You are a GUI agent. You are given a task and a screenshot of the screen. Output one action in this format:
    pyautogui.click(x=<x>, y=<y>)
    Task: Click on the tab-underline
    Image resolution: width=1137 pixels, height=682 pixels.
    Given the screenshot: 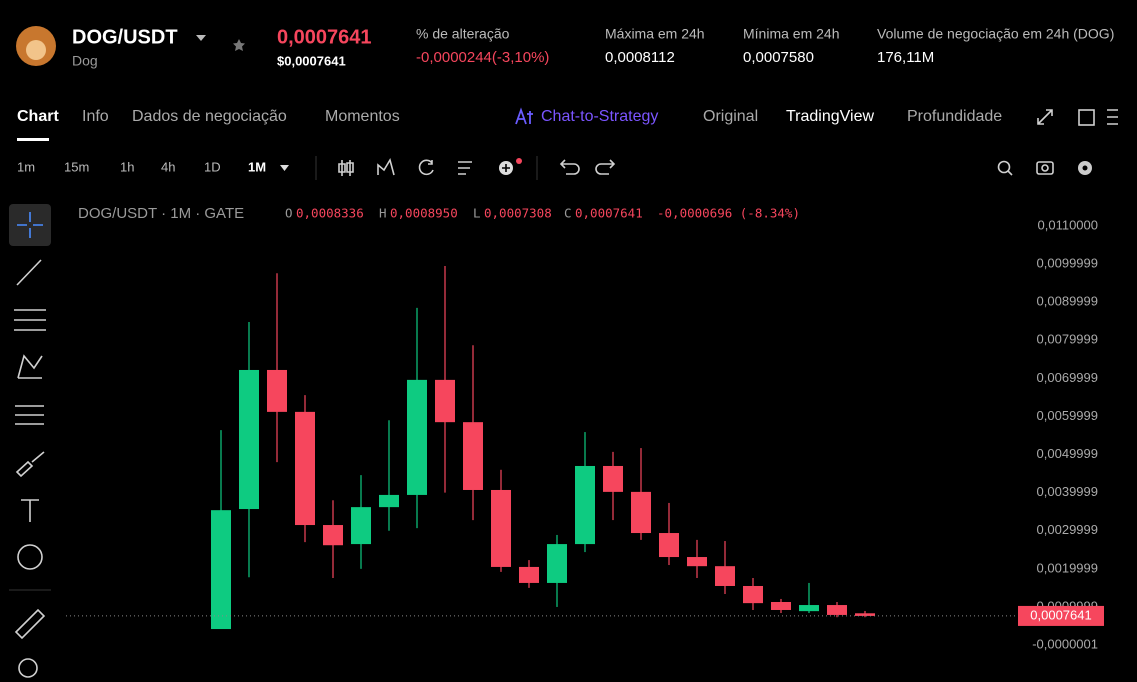 What is the action you would take?
    pyautogui.click(x=33, y=139)
    